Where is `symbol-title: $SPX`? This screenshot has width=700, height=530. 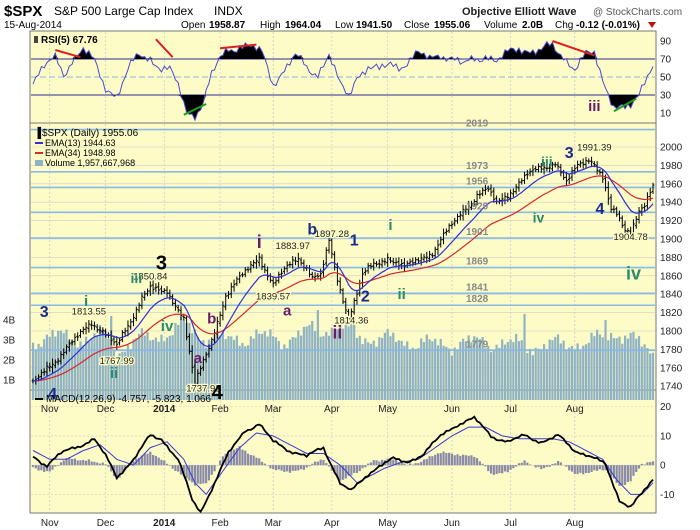 symbol-title: $SPX is located at coordinates (23, 11).